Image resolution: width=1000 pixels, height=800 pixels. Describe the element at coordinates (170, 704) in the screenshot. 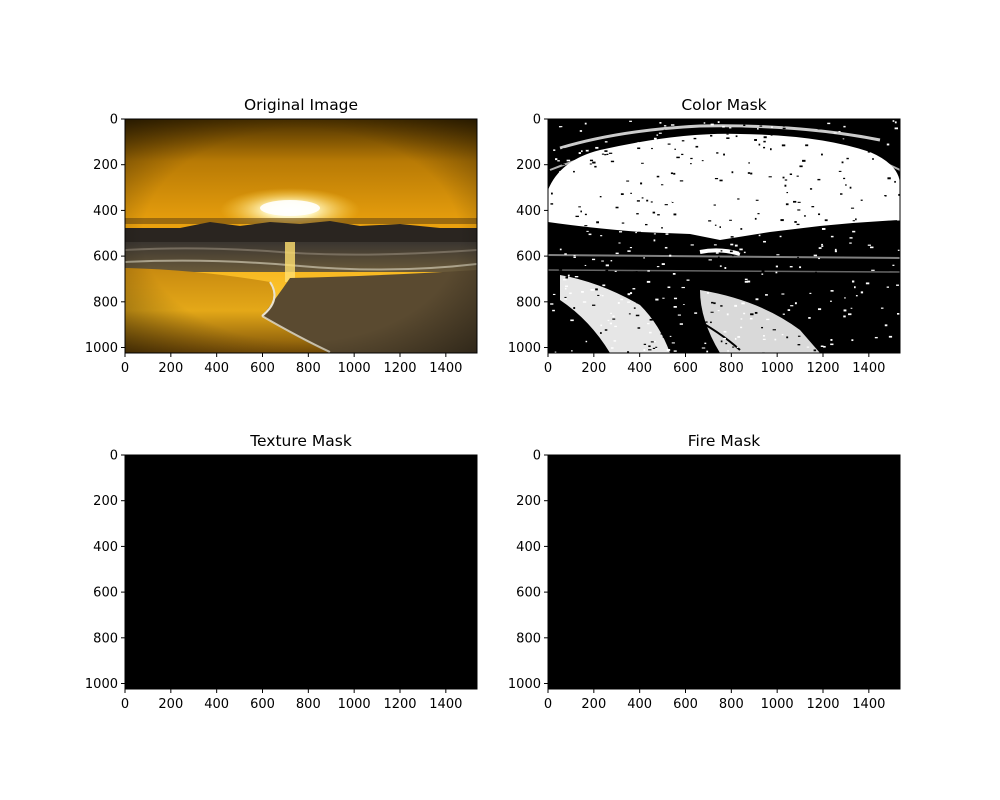

I see `x-tick-label: 200` at that location.